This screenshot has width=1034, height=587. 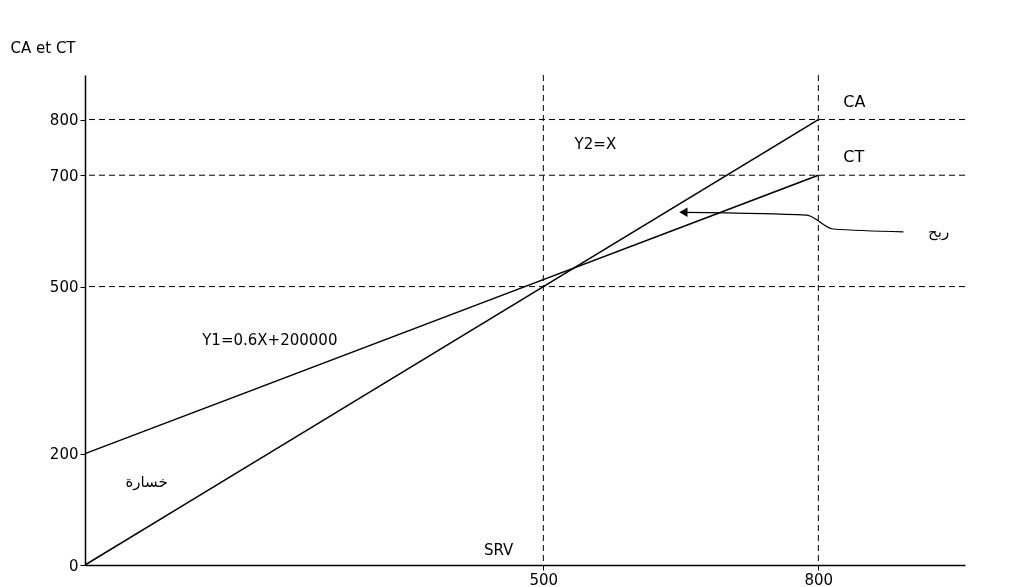 I want to click on annotation: Y1=0.6X+200000, so click(x=269, y=339).